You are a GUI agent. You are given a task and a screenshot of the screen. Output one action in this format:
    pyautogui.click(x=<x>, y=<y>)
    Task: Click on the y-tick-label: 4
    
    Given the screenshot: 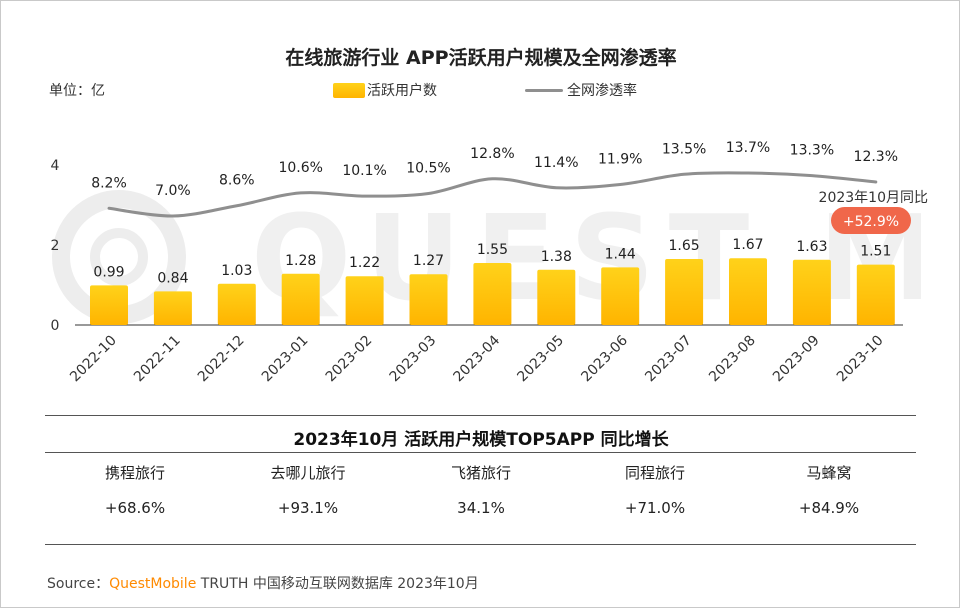 What is the action you would take?
    pyautogui.click(x=55, y=166)
    